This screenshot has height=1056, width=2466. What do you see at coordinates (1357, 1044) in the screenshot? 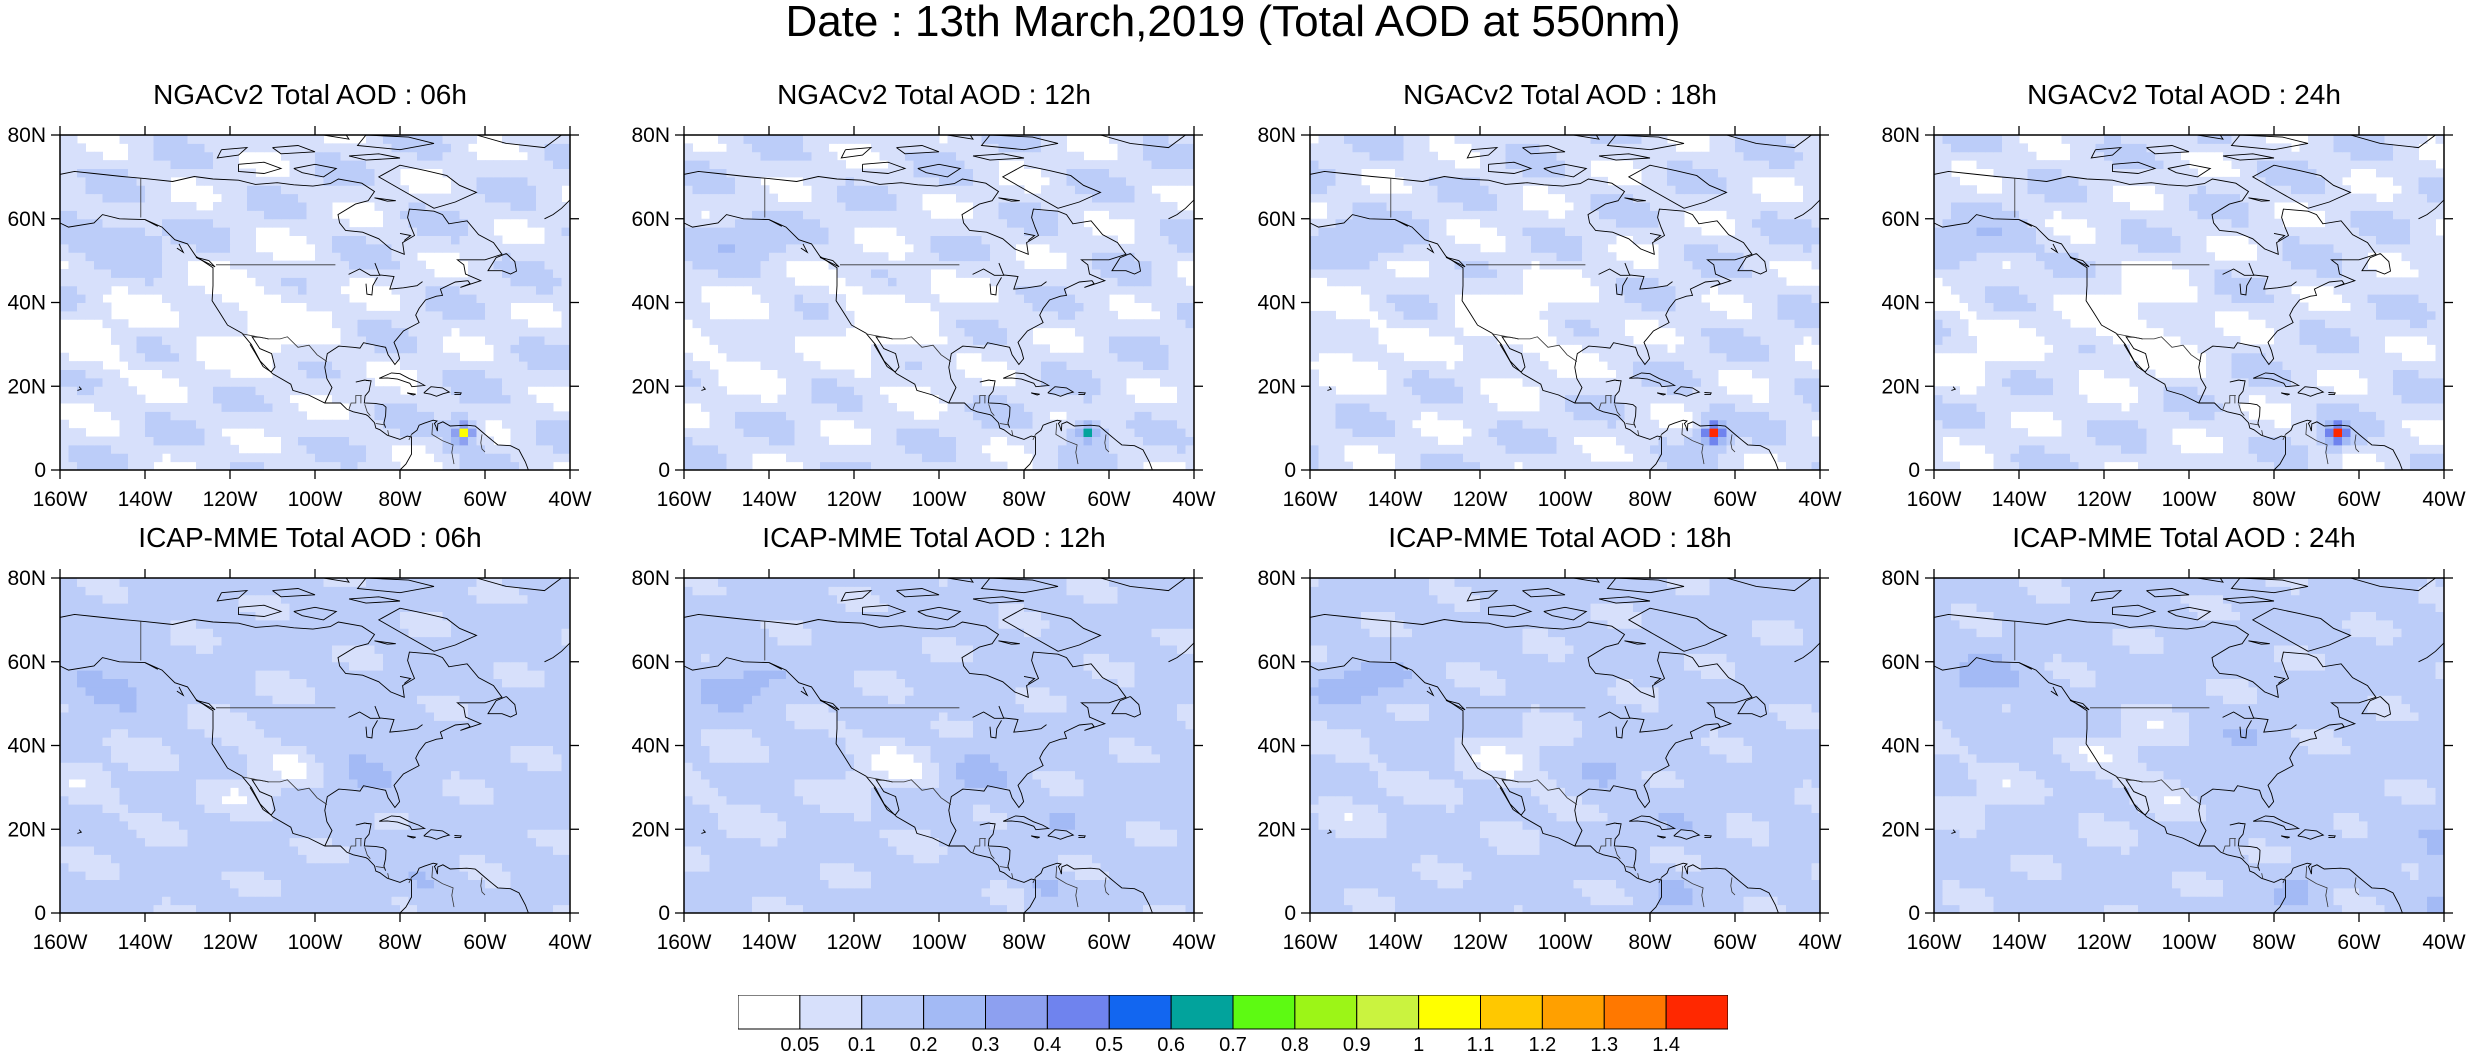
I see `colorbar-label: 0.9` at bounding box center [1357, 1044].